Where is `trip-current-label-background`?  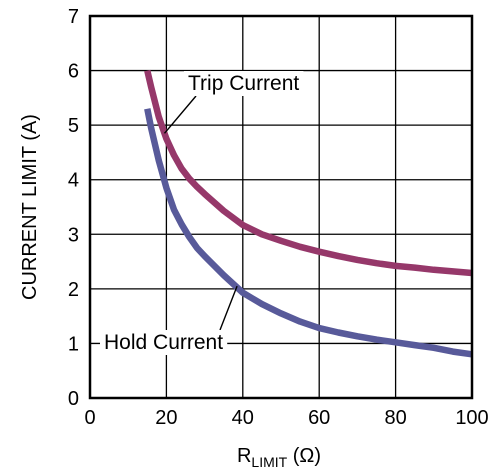
trip-current-label-background is located at coordinates (244, 83).